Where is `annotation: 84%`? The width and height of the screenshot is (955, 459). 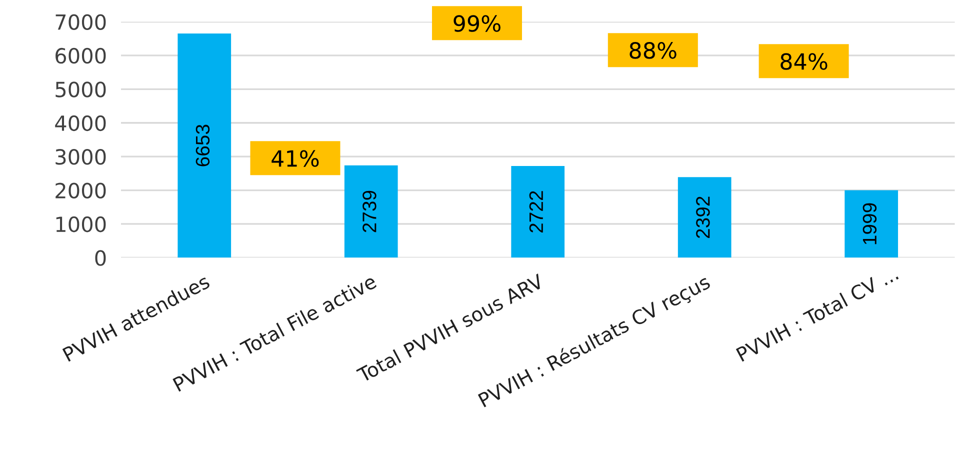 annotation: 84% is located at coordinates (804, 61).